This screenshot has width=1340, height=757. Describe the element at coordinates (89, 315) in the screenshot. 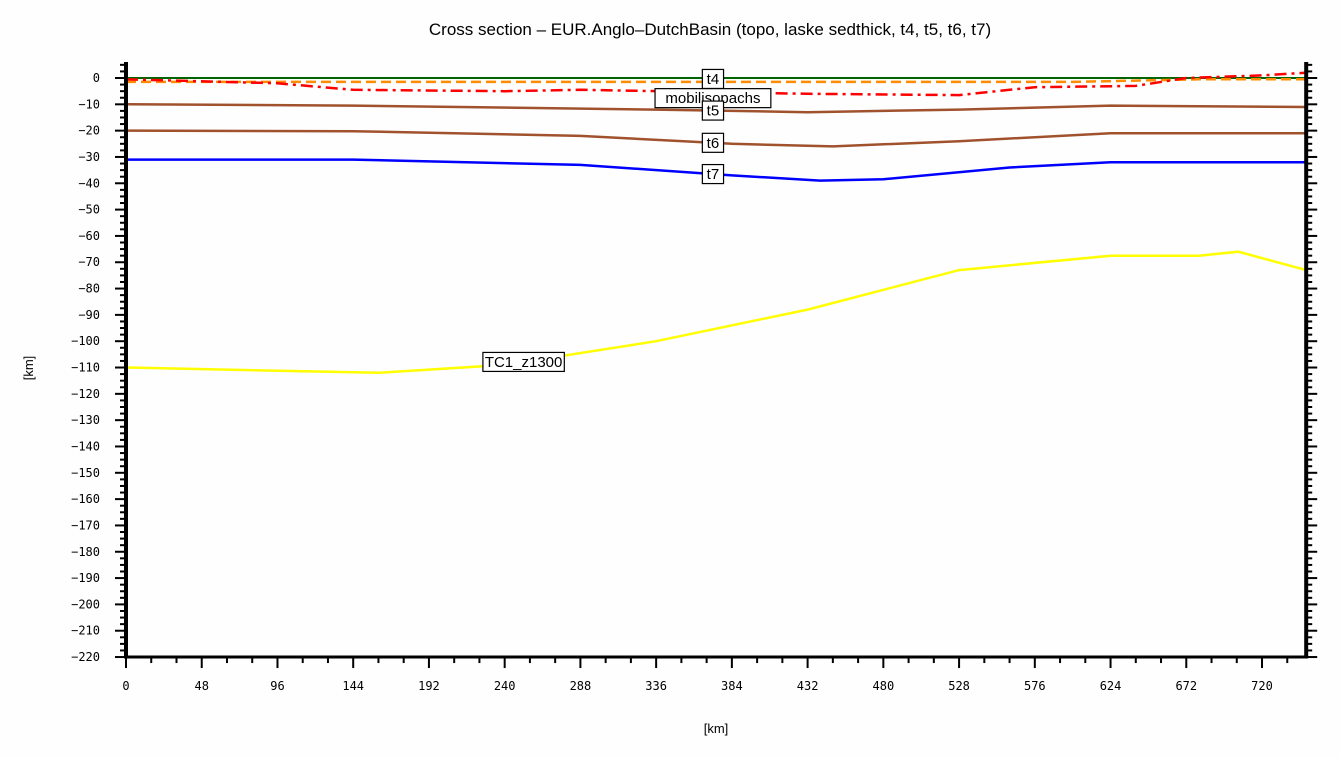

I see `y-tick-label: −90` at that location.